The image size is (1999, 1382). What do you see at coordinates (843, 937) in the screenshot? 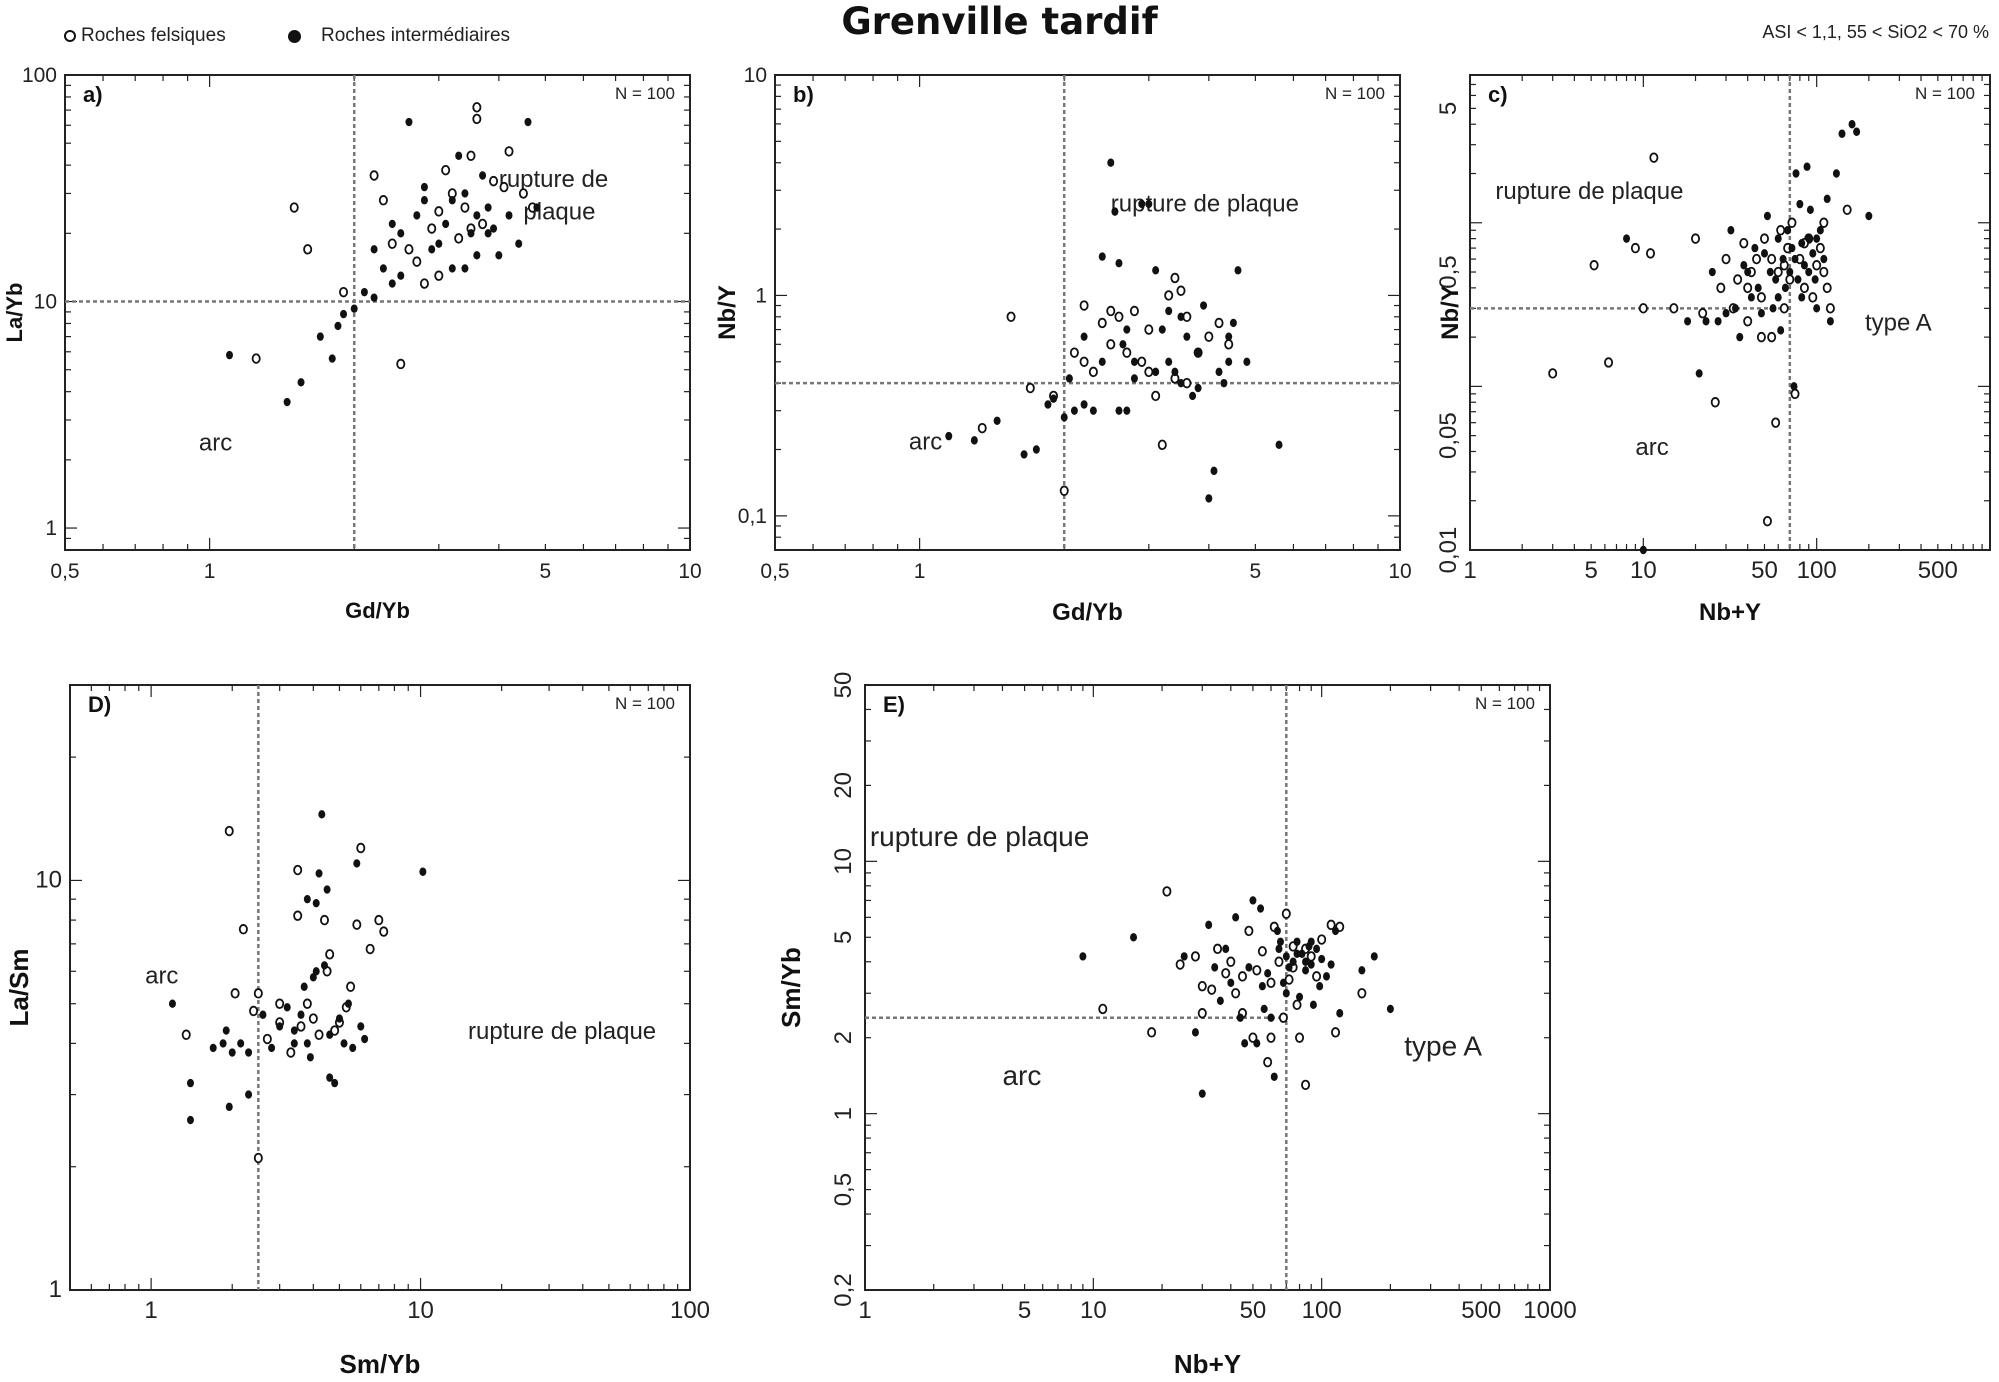
I see `y-tick-label: 5` at bounding box center [843, 937].